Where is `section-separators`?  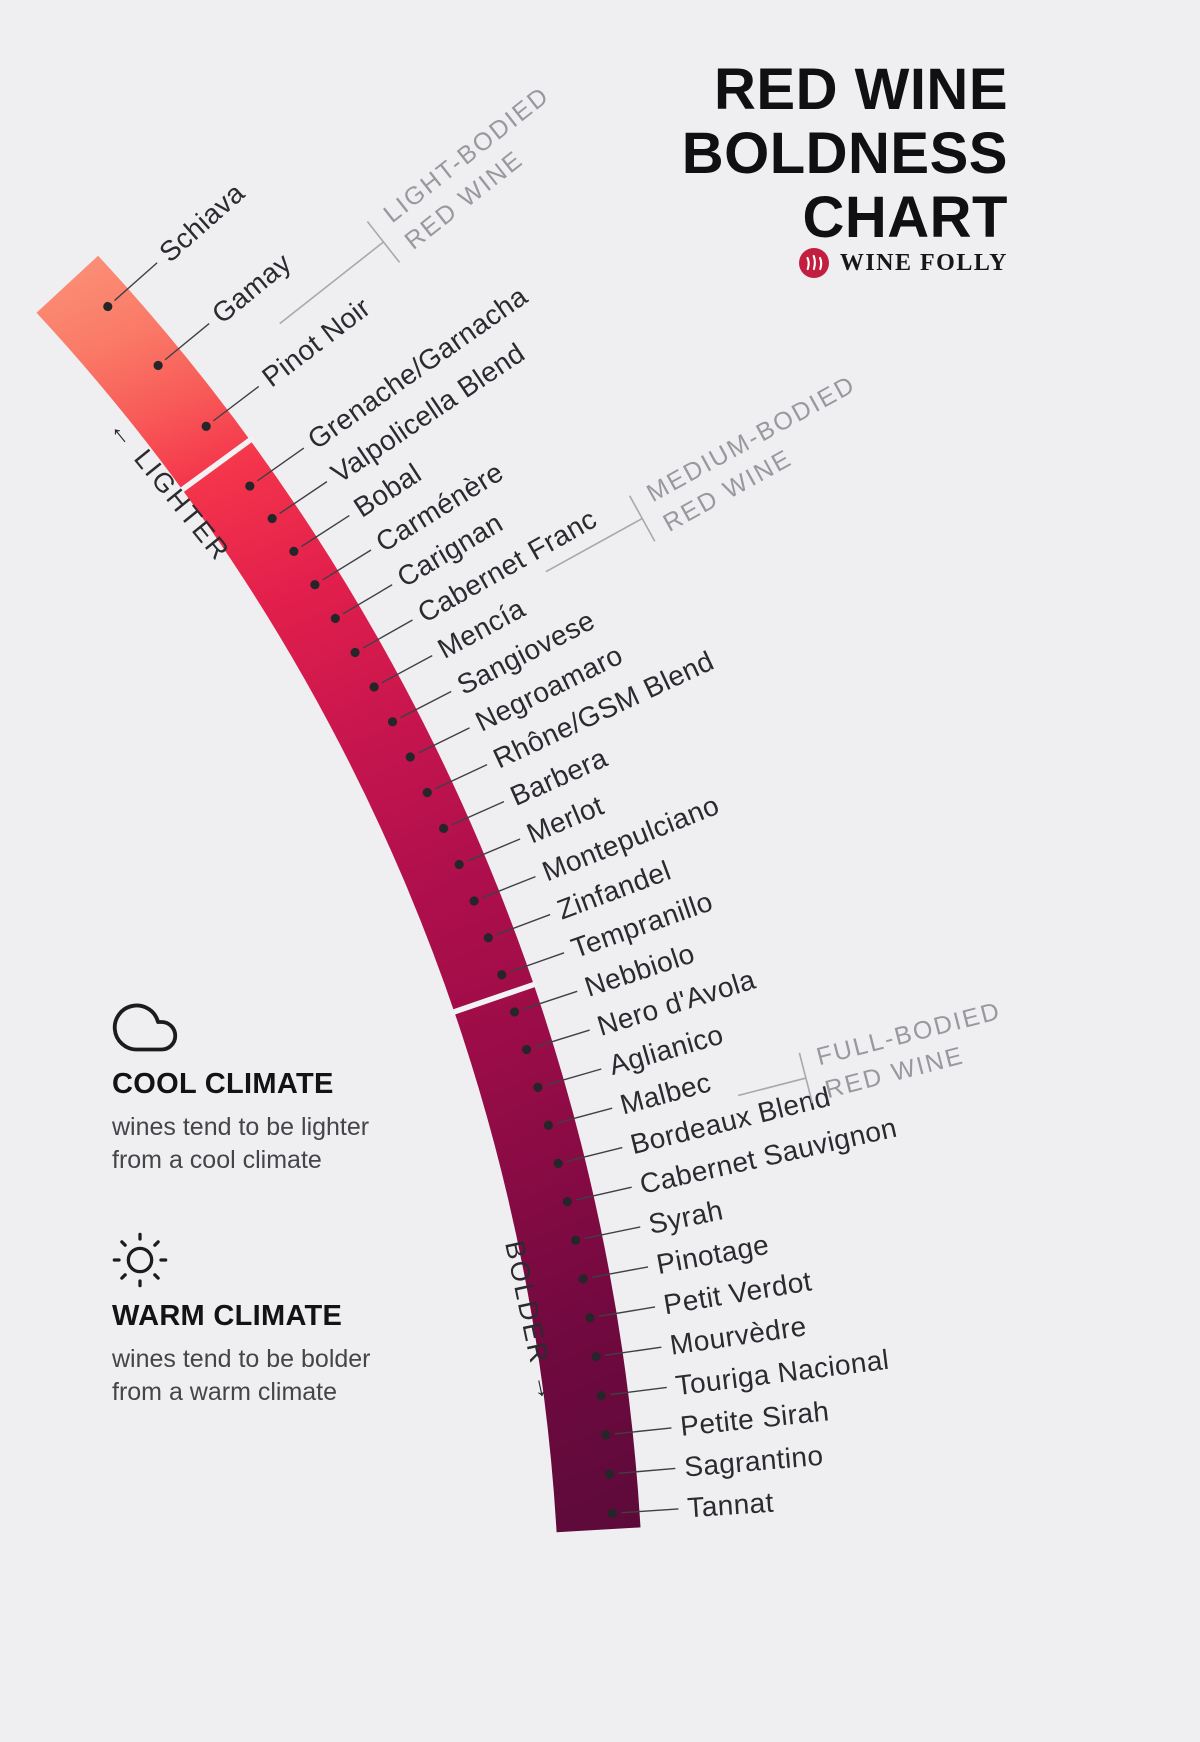
section-separators is located at coordinates (358, 725).